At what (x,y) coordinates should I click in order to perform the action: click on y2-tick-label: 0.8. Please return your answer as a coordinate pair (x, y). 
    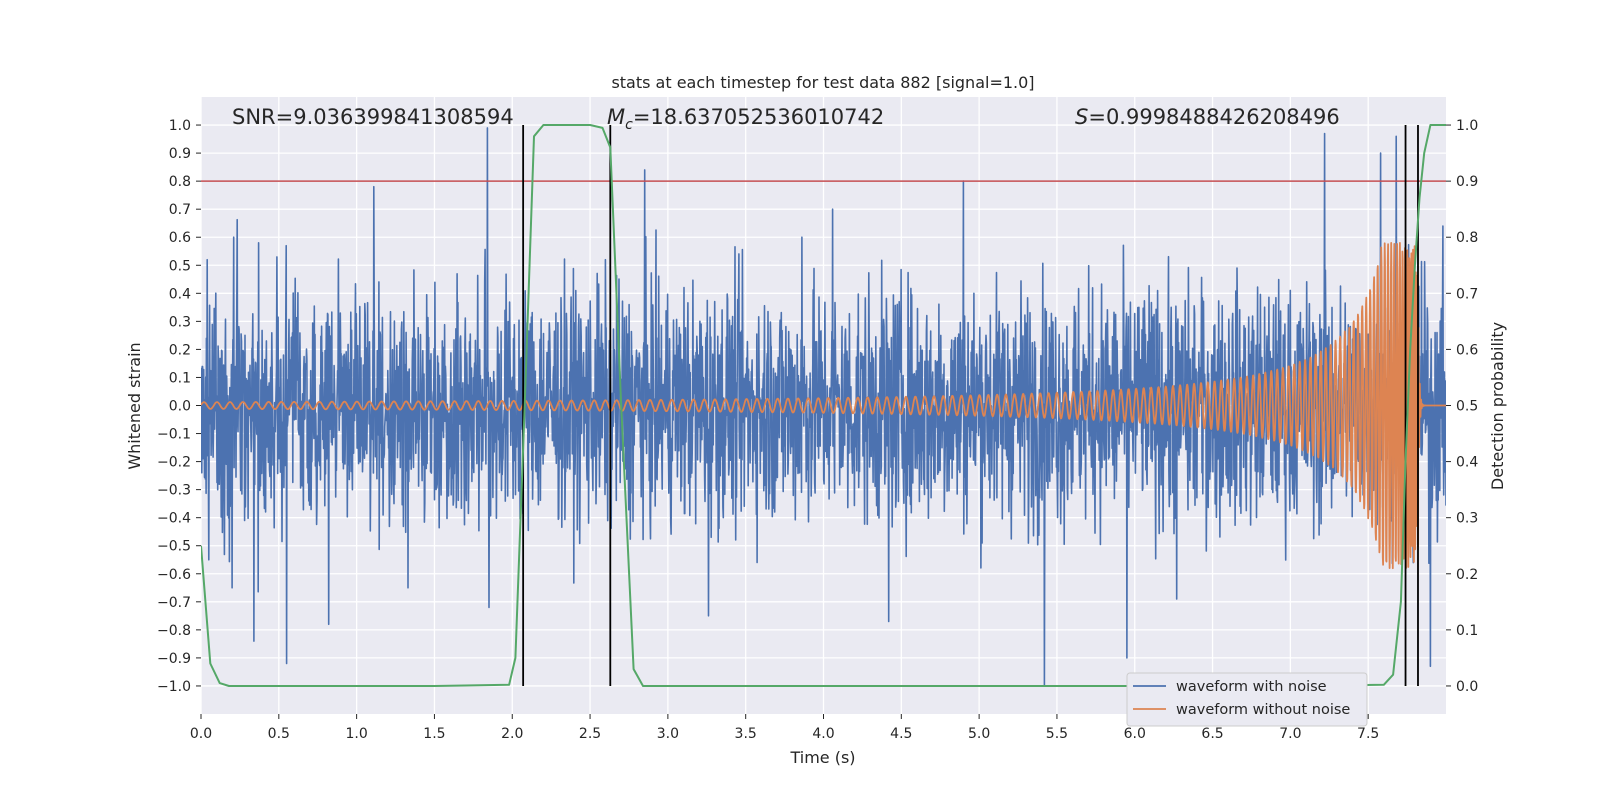
    Looking at the image, I should click on (1467, 238).